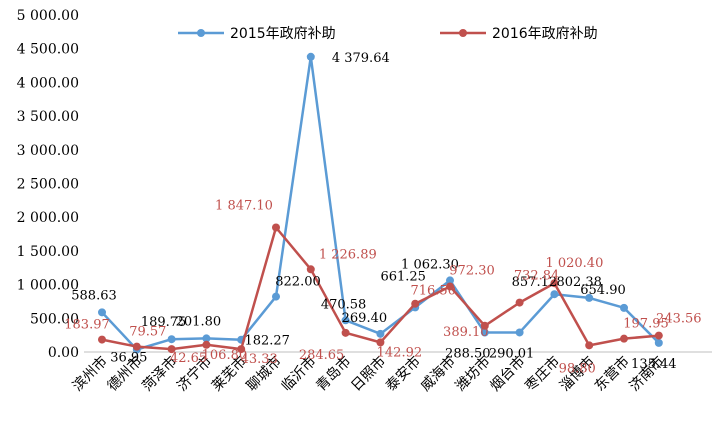 The width and height of the screenshot is (727, 441). I want to click on x-tick-label: 东营市, so click(612, 374).